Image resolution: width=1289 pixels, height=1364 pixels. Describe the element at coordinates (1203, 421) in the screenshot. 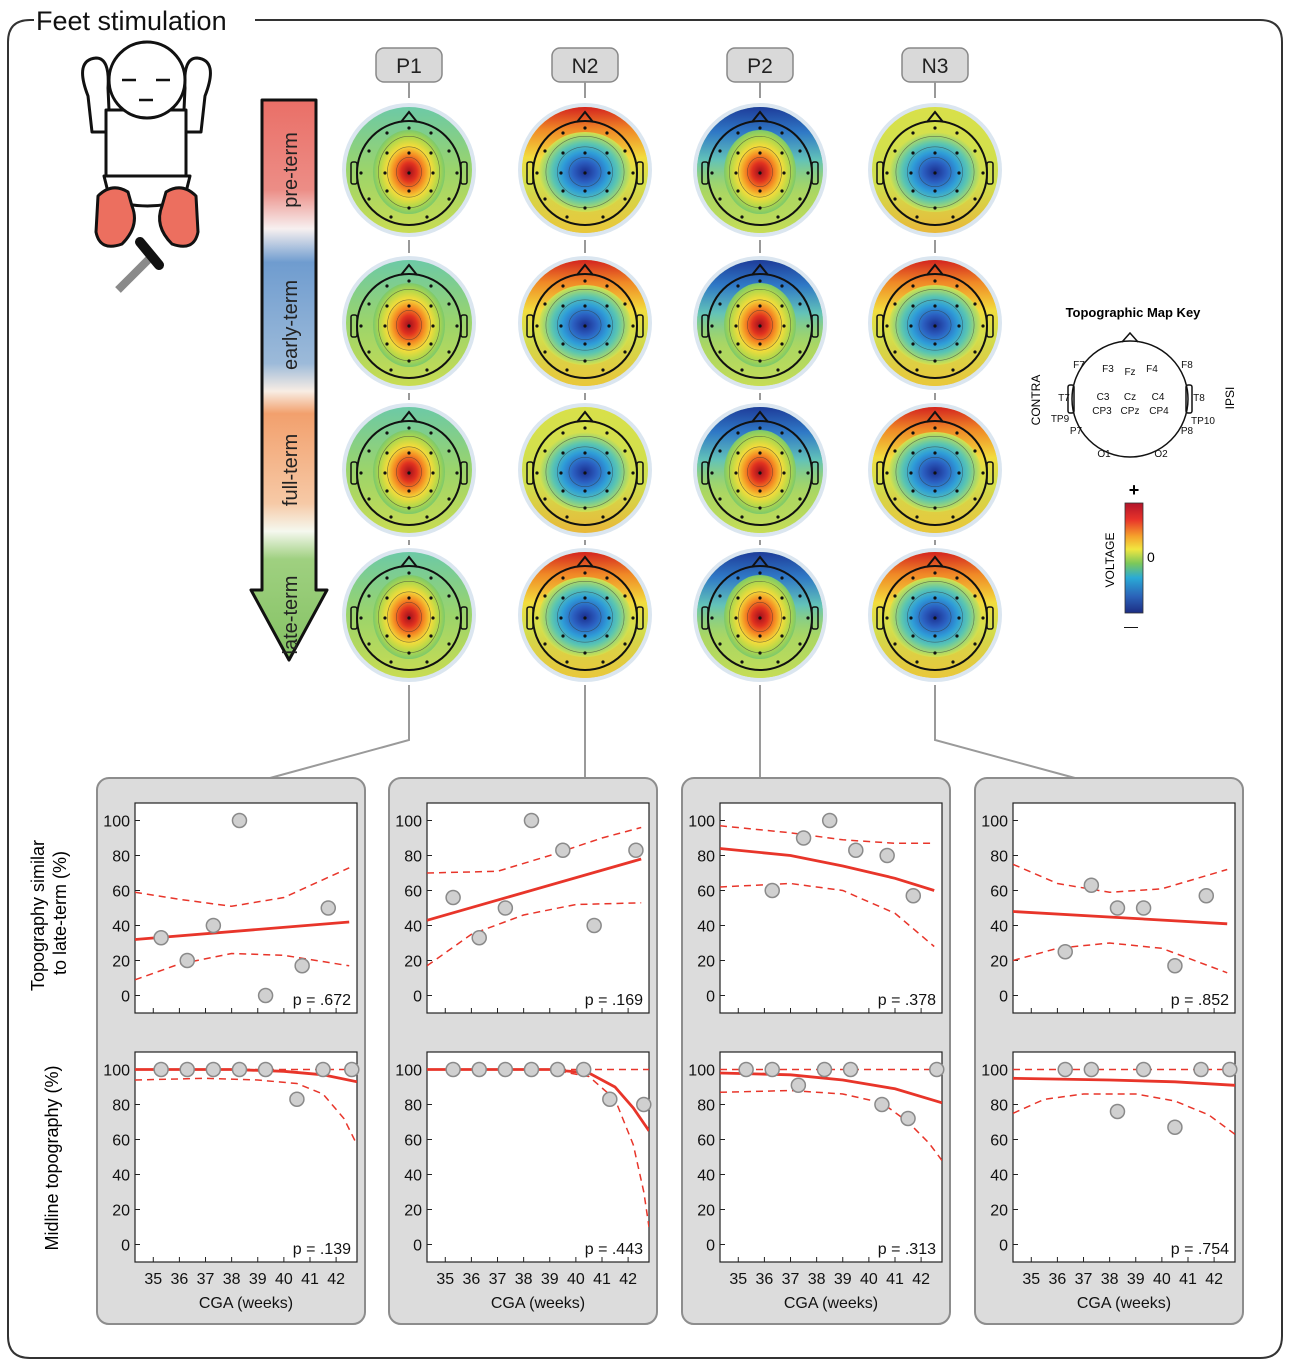

I see `key-electrode-TP10: TP10` at that location.